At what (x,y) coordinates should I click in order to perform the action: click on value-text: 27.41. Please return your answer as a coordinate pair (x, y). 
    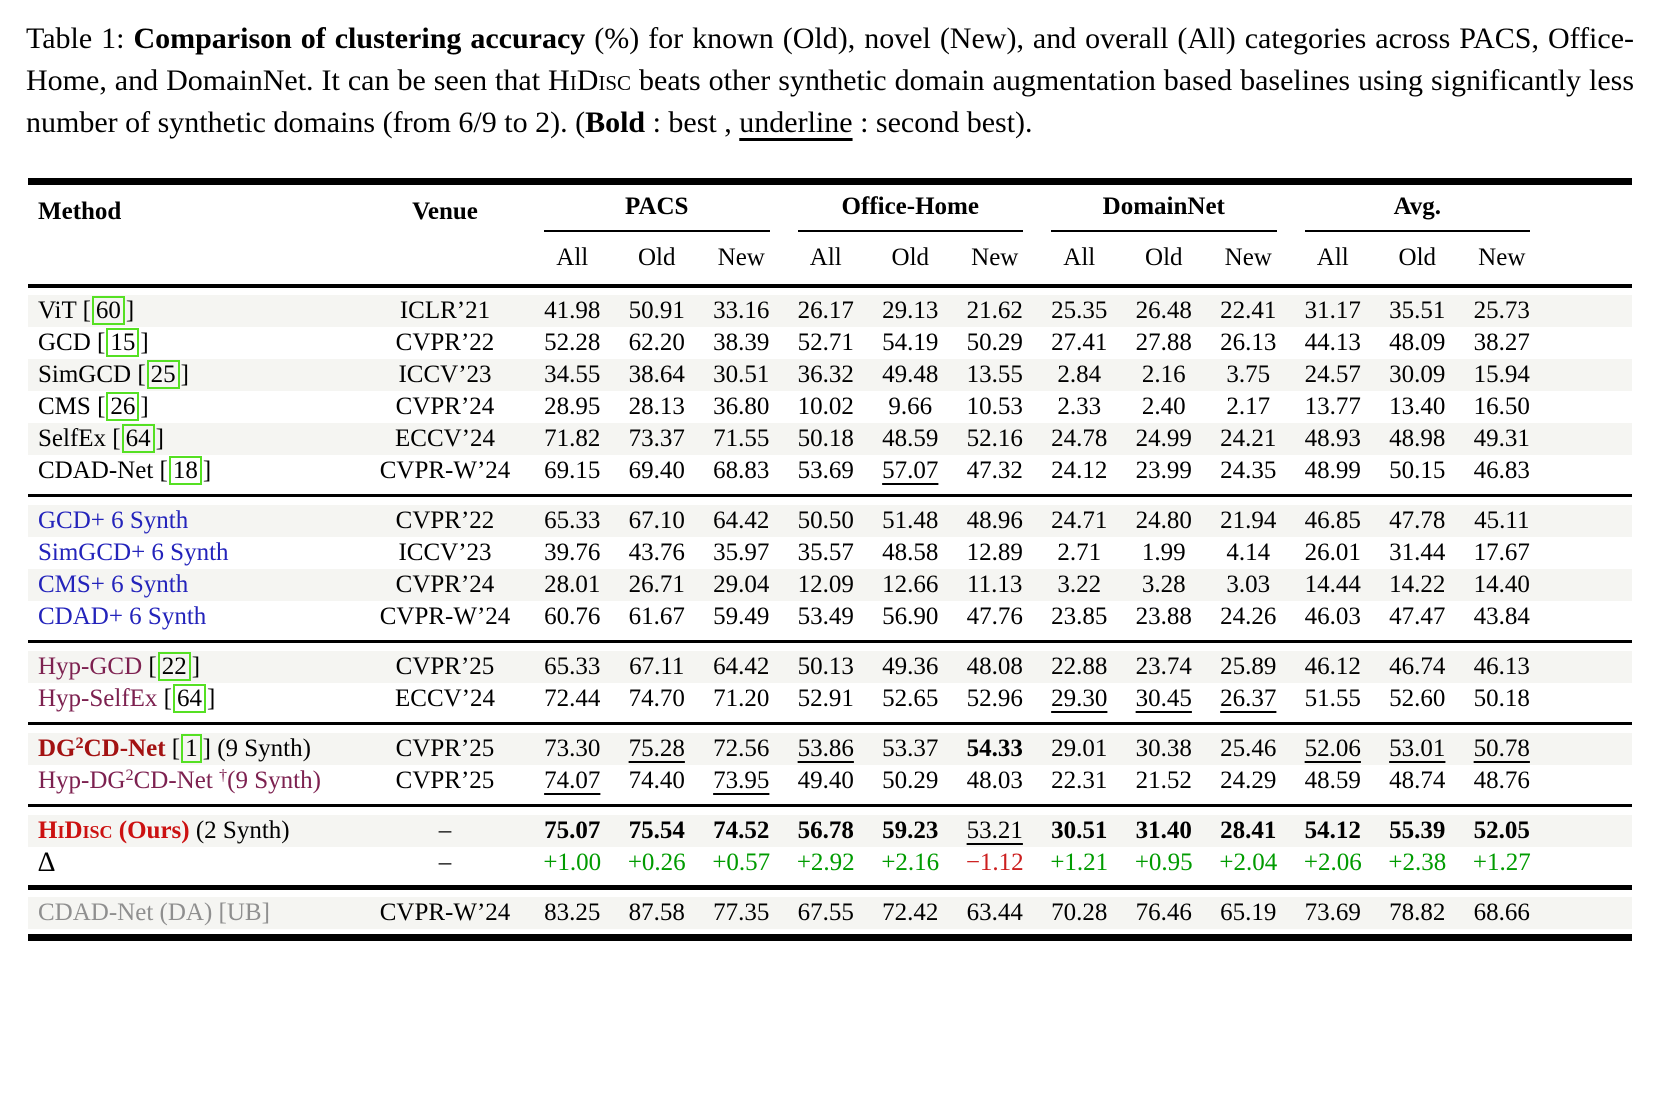
    Looking at the image, I should click on (1079, 342).